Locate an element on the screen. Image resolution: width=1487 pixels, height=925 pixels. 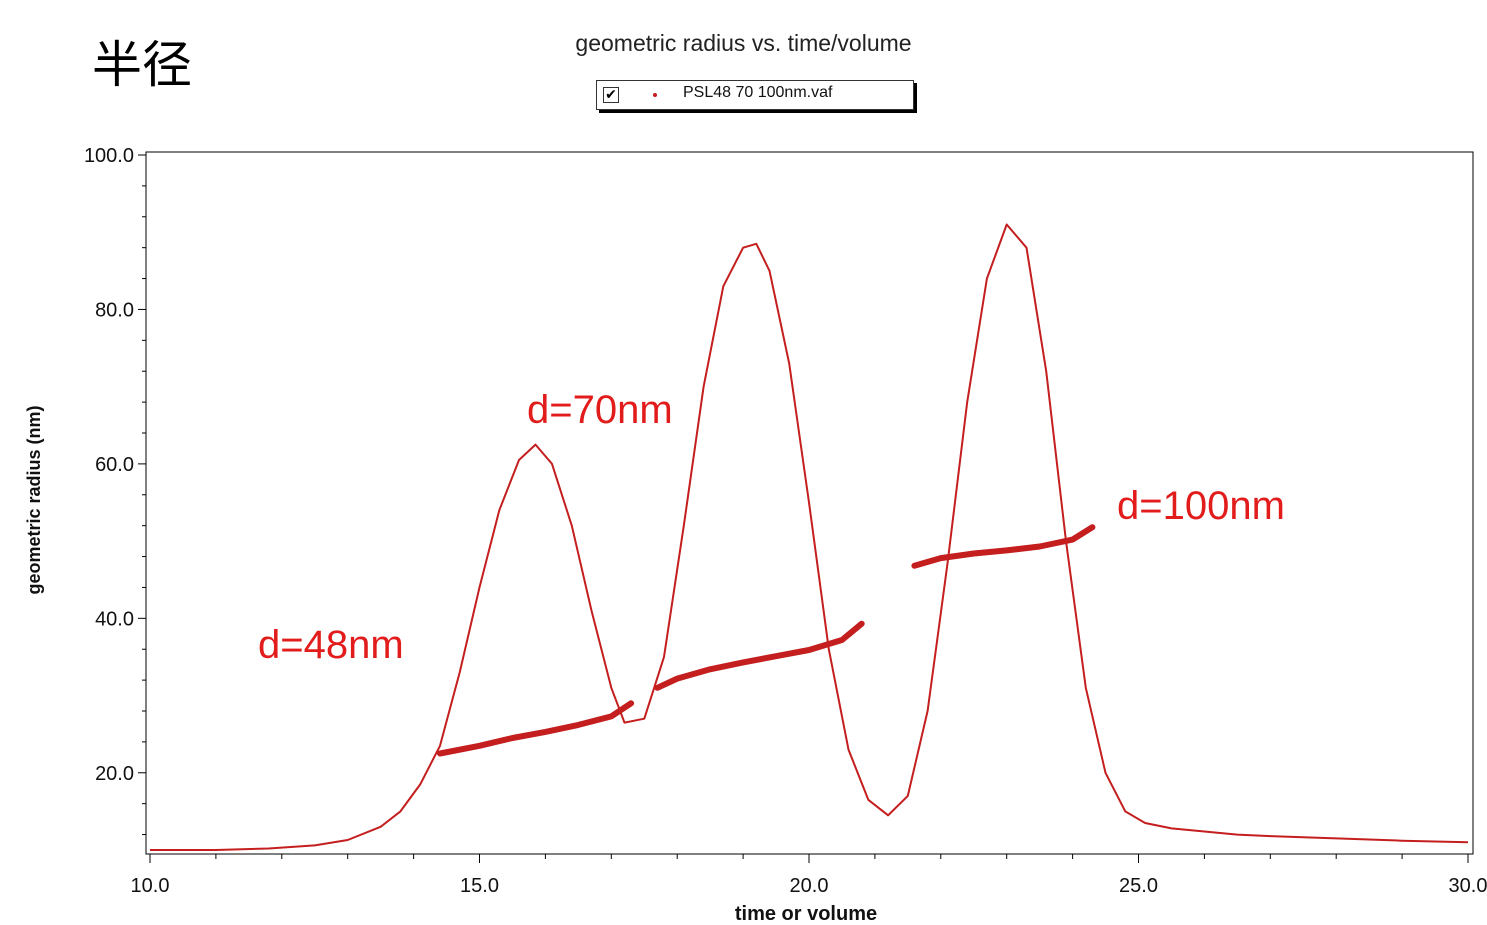
x-tick-label: 10.0 is located at coordinates (150, 886).